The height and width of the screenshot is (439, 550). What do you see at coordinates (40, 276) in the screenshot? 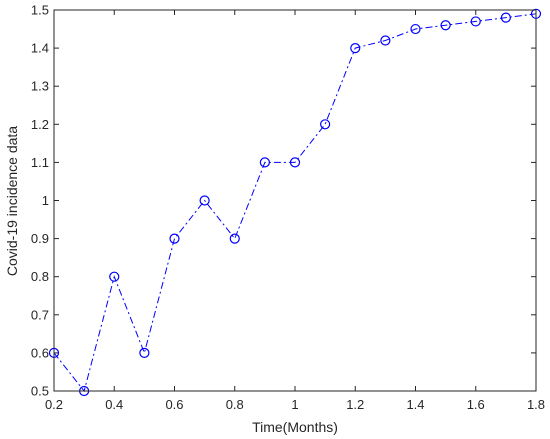
I see `y-tick-label: 0.8` at bounding box center [40, 276].